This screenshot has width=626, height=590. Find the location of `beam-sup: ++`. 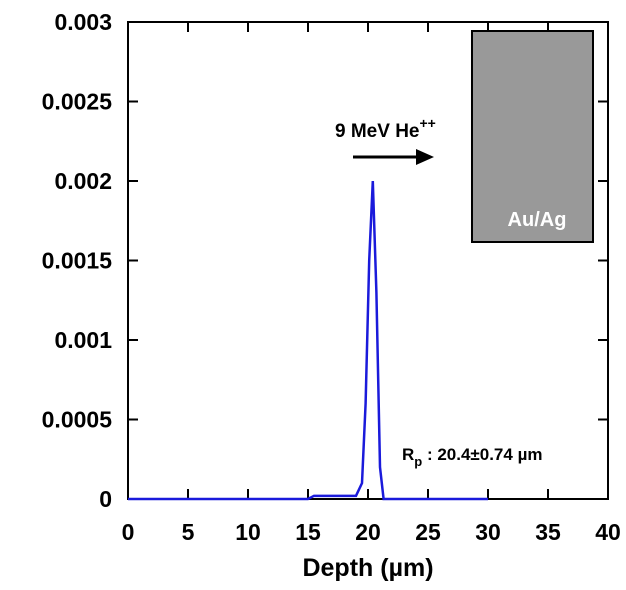

beam-sup: ++ is located at coordinates (427, 123).